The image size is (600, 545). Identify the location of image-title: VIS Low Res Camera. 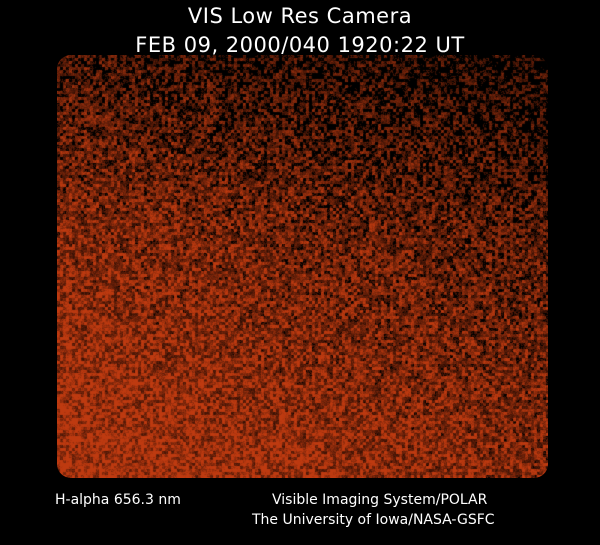
(300, 16).